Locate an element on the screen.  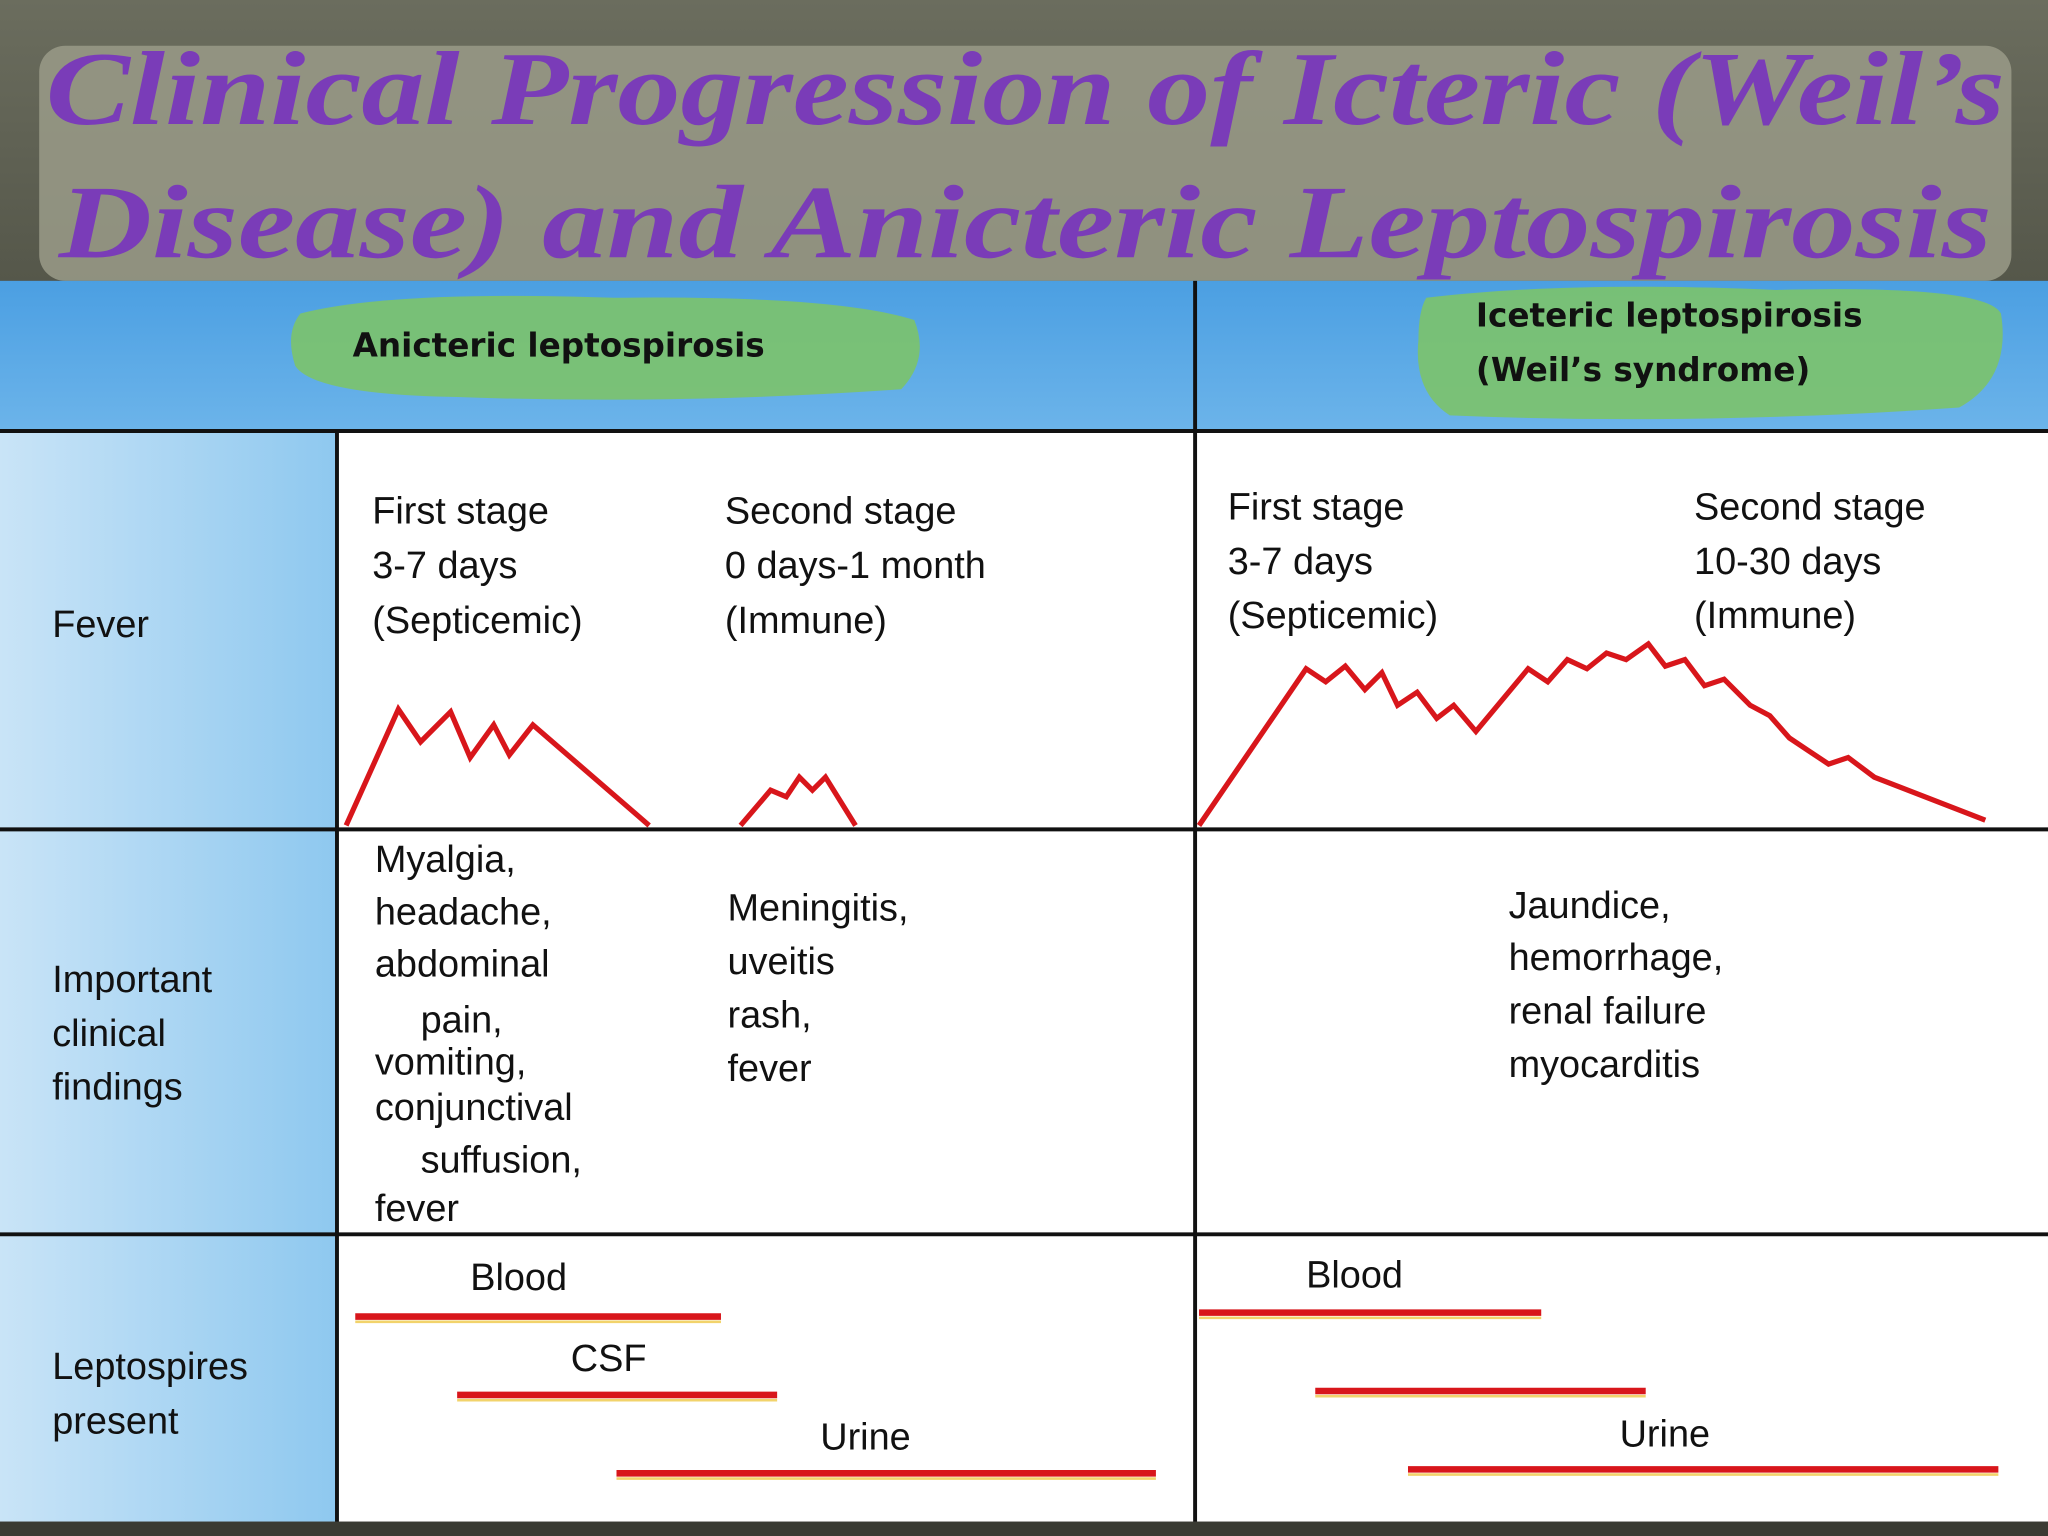
row-label: Fever is located at coordinates (100, 625).